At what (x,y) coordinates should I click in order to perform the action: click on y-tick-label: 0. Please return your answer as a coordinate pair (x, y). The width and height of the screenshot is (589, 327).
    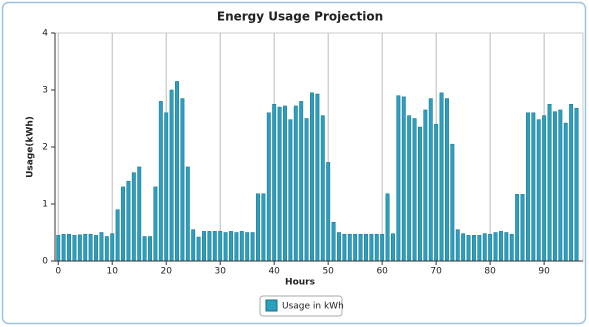
    Looking at the image, I should click on (45, 262).